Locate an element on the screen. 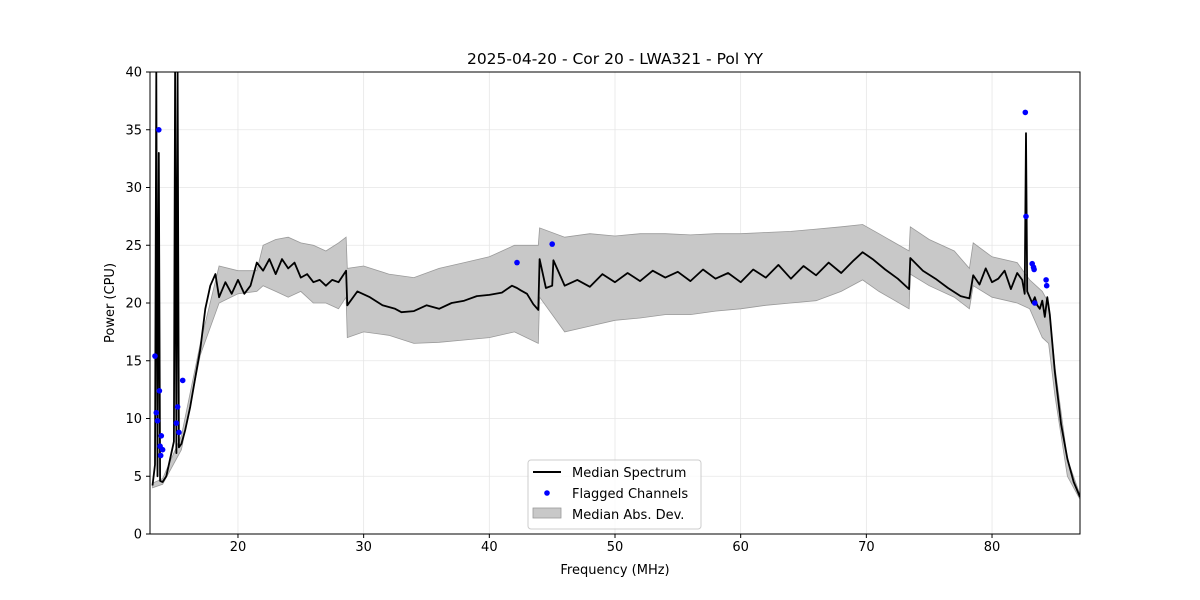 The width and height of the screenshot is (1200, 600). x-tick-label: 50 is located at coordinates (615, 547).